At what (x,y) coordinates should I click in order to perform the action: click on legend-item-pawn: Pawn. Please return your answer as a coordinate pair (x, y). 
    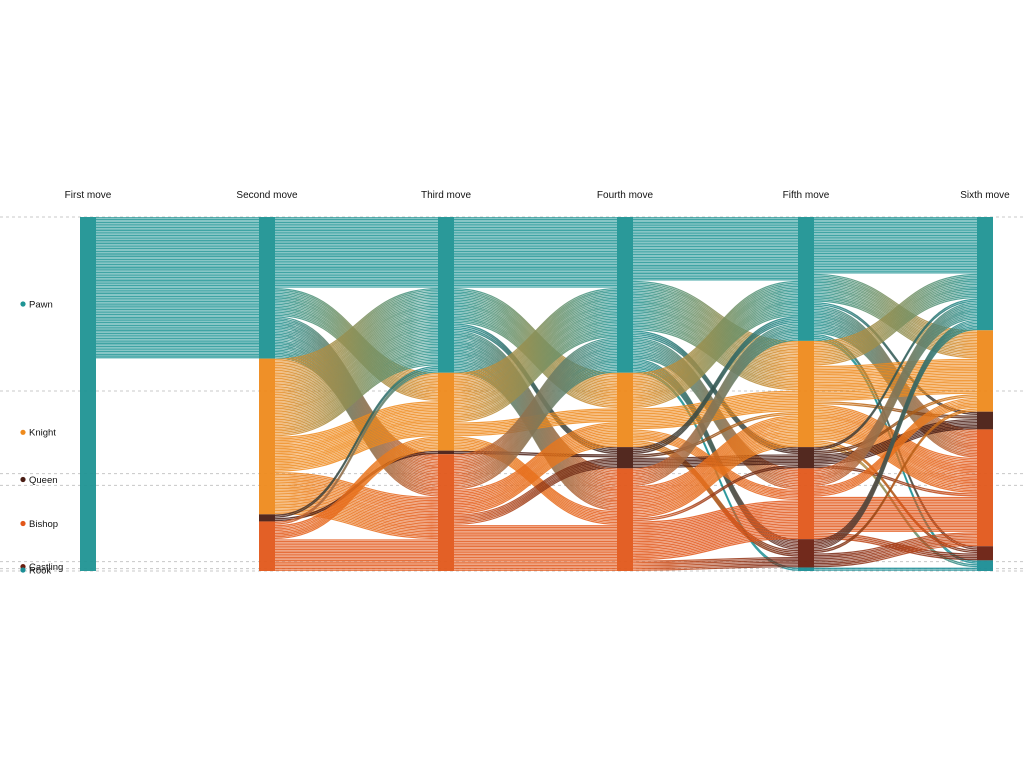
    Looking at the image, I should click on (36, 304).